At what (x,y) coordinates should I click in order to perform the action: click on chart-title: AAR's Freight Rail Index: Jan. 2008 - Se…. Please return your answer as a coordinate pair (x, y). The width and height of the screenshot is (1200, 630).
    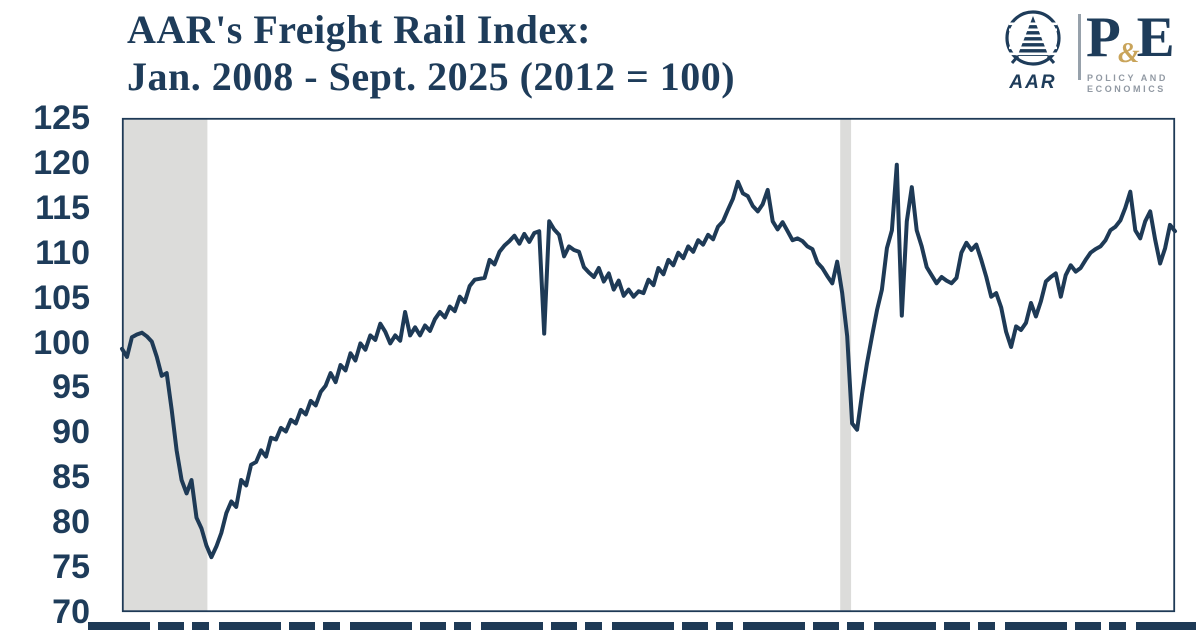
    Looking at the image, I should click on (431, 53).